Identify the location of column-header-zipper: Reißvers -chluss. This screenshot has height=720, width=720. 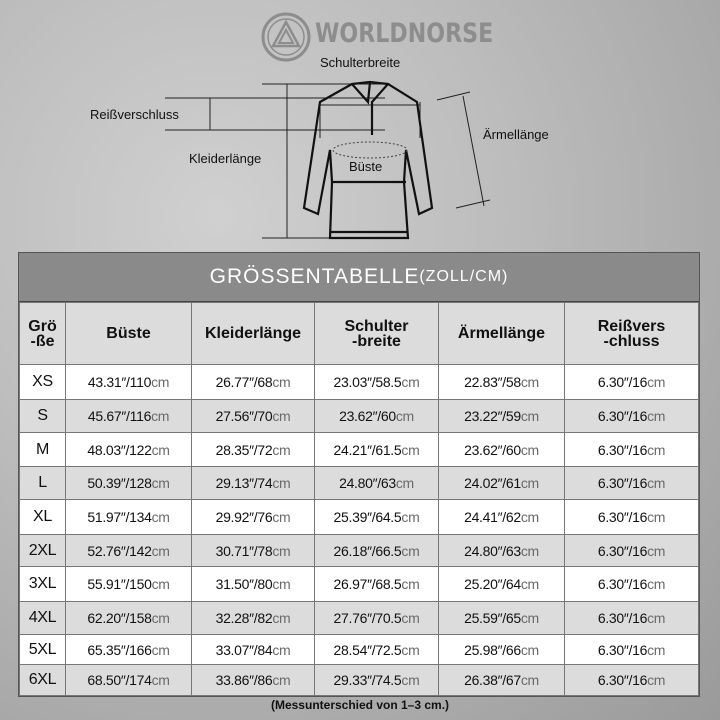
(631, 333).